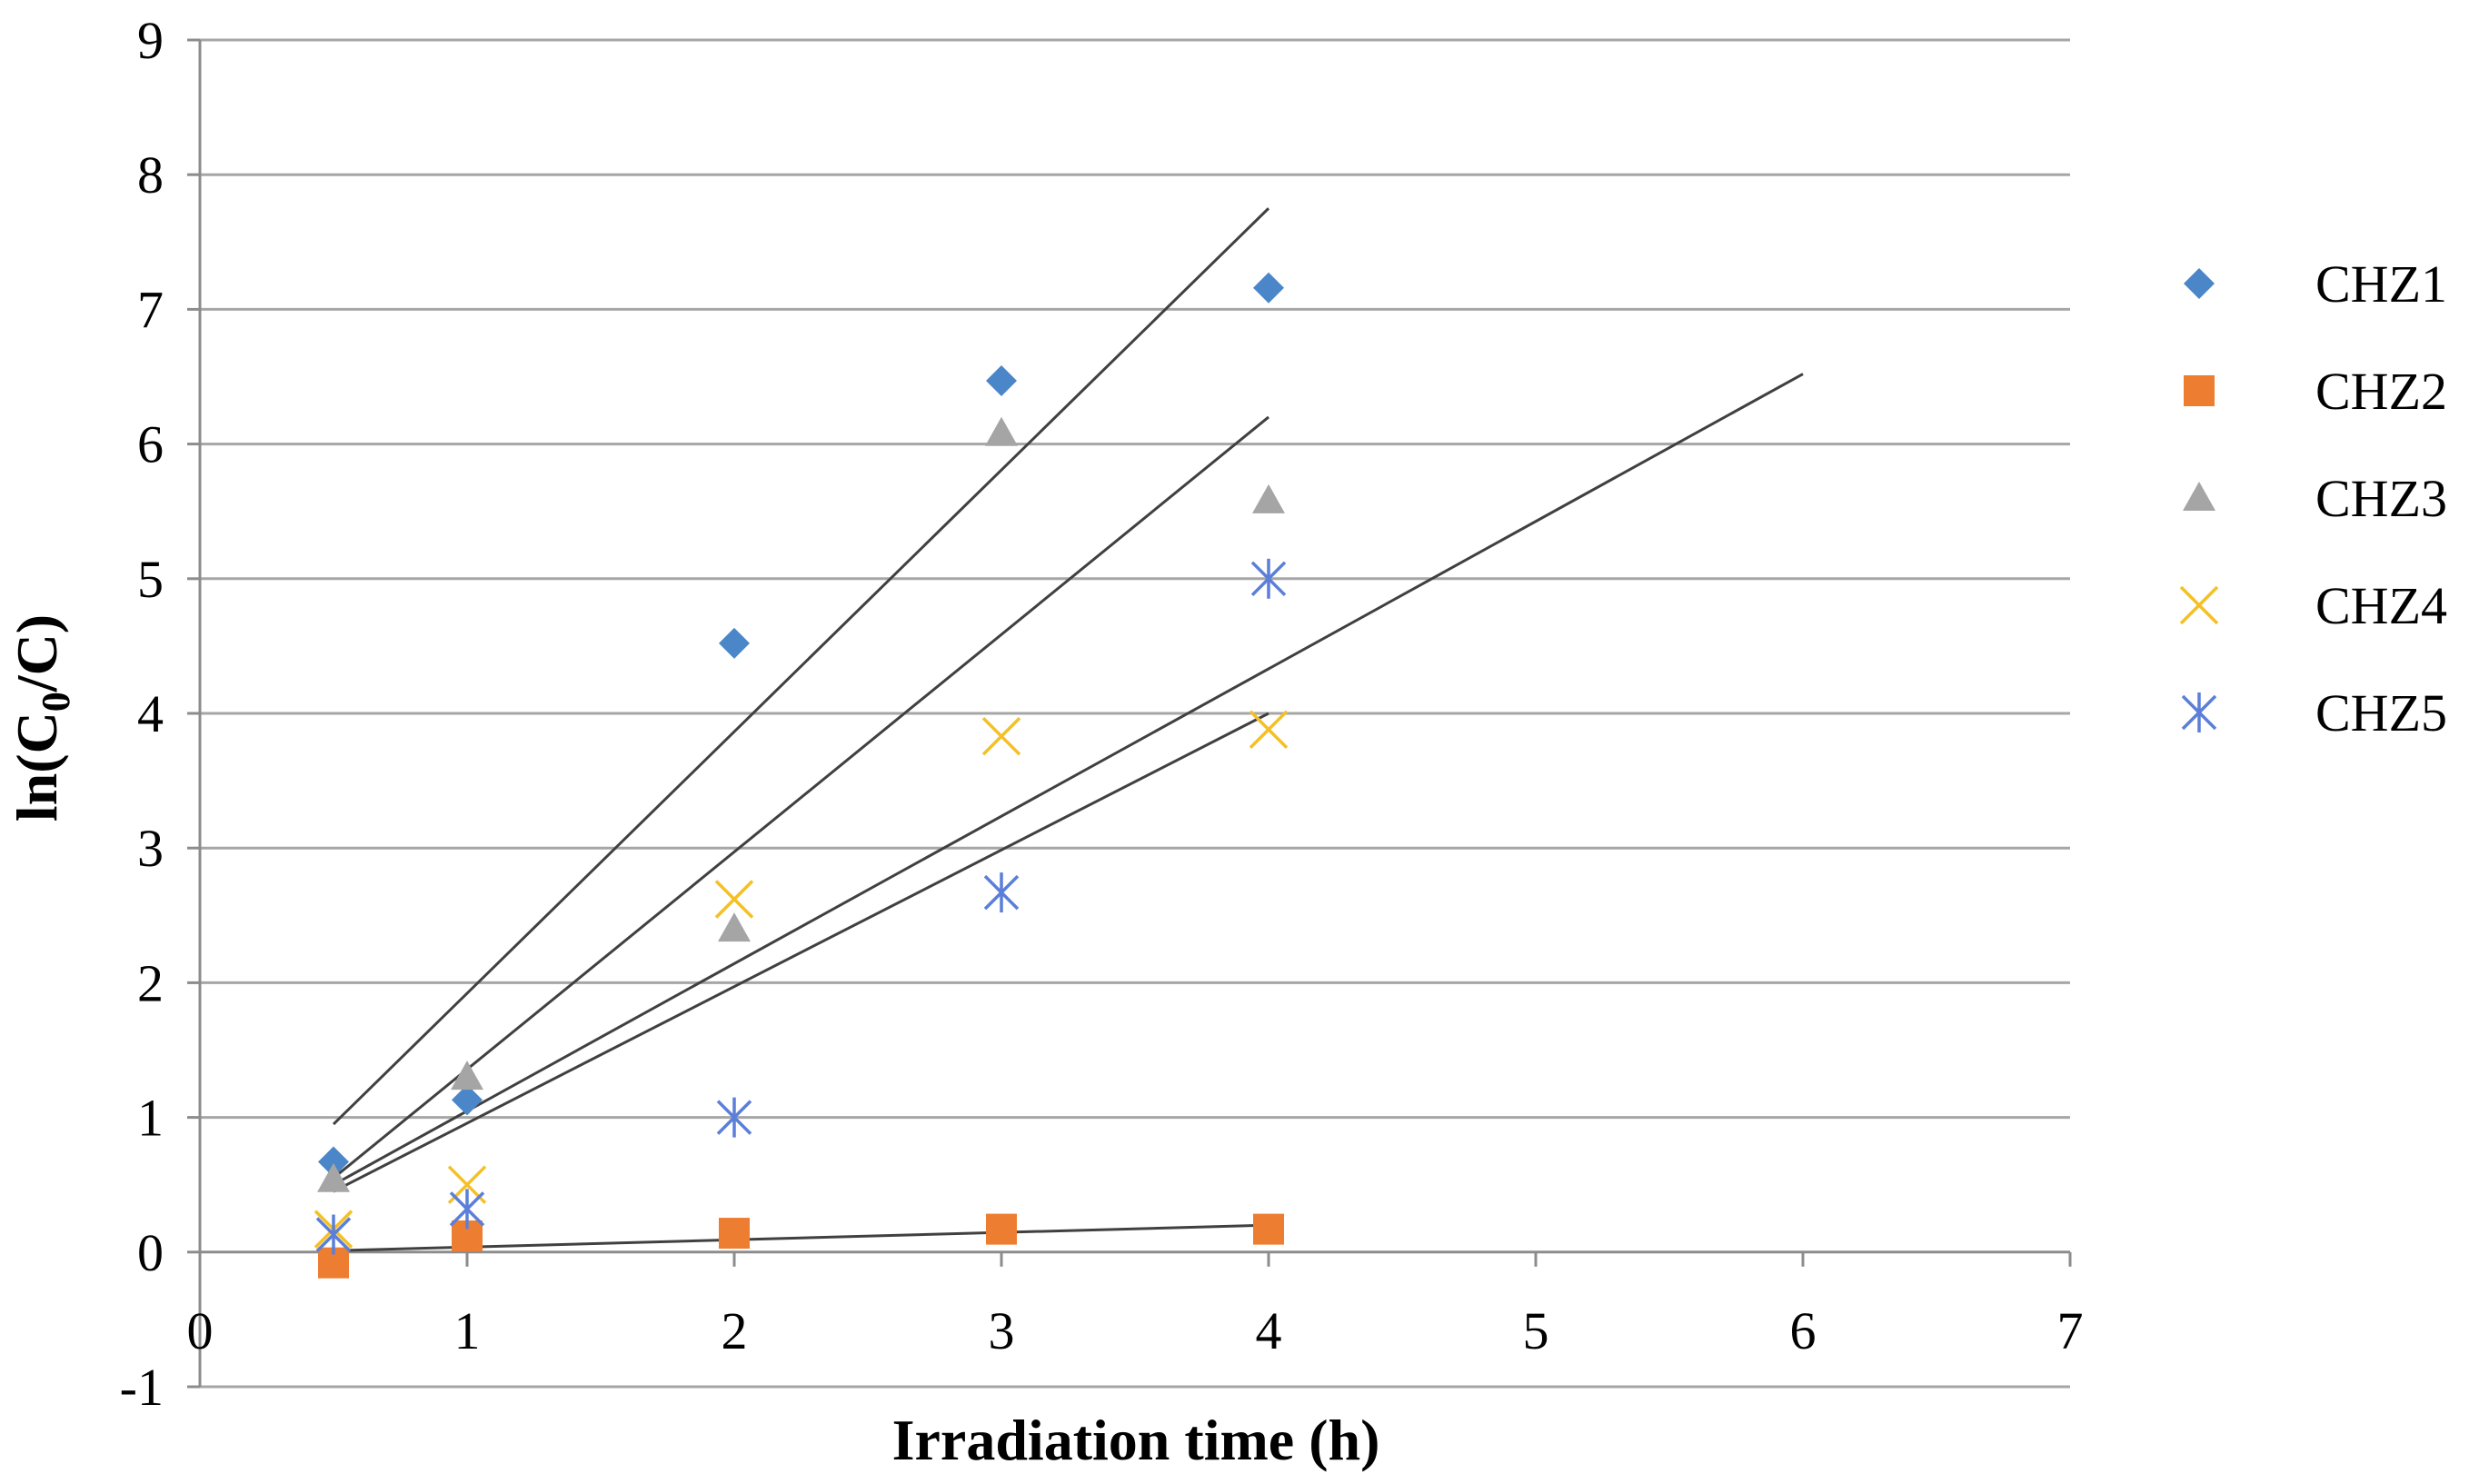 The height and width of the screenshot is (1484, 2489). Describe the element at coordinates (2381, 712) in the screenshot. I see `legend-label-chz5: CHZ5` at that location.